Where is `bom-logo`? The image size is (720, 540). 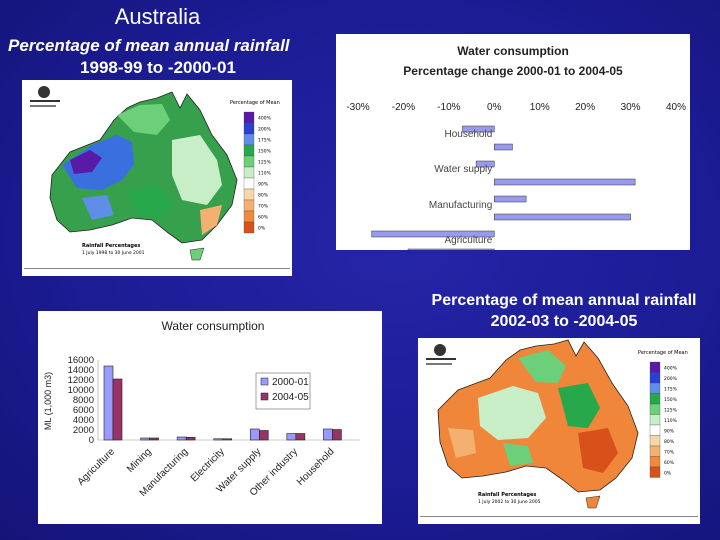
bom-logo is located at coordinates (45, 96).